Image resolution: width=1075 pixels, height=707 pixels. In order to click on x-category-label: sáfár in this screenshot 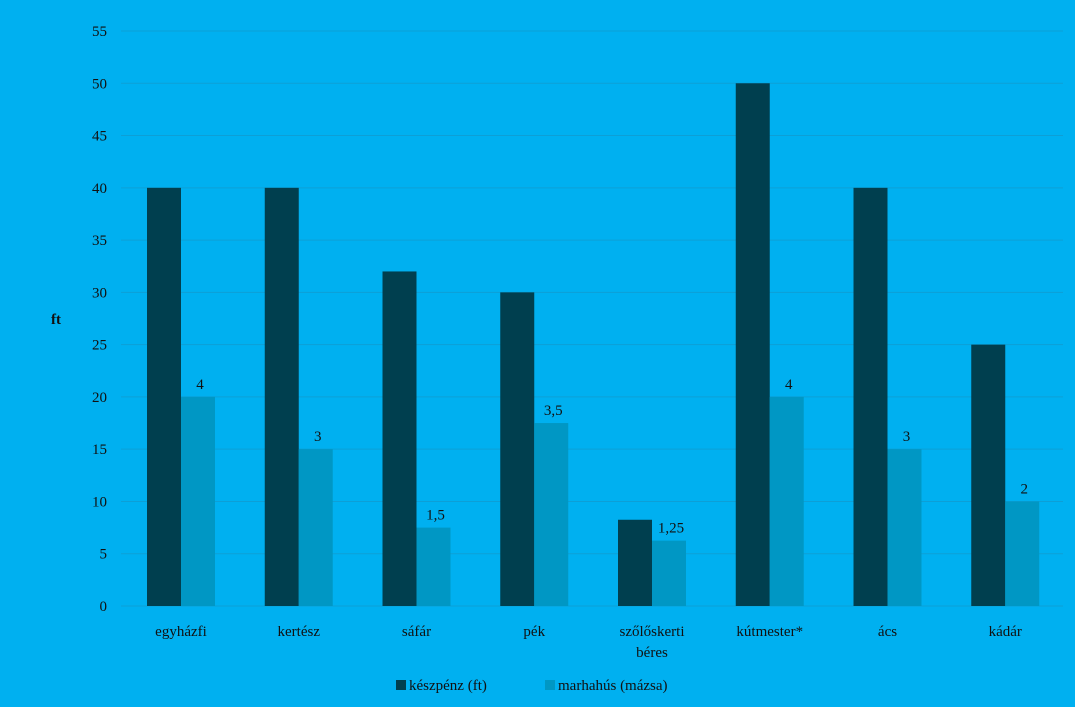, I will do `click(416, 632)`.